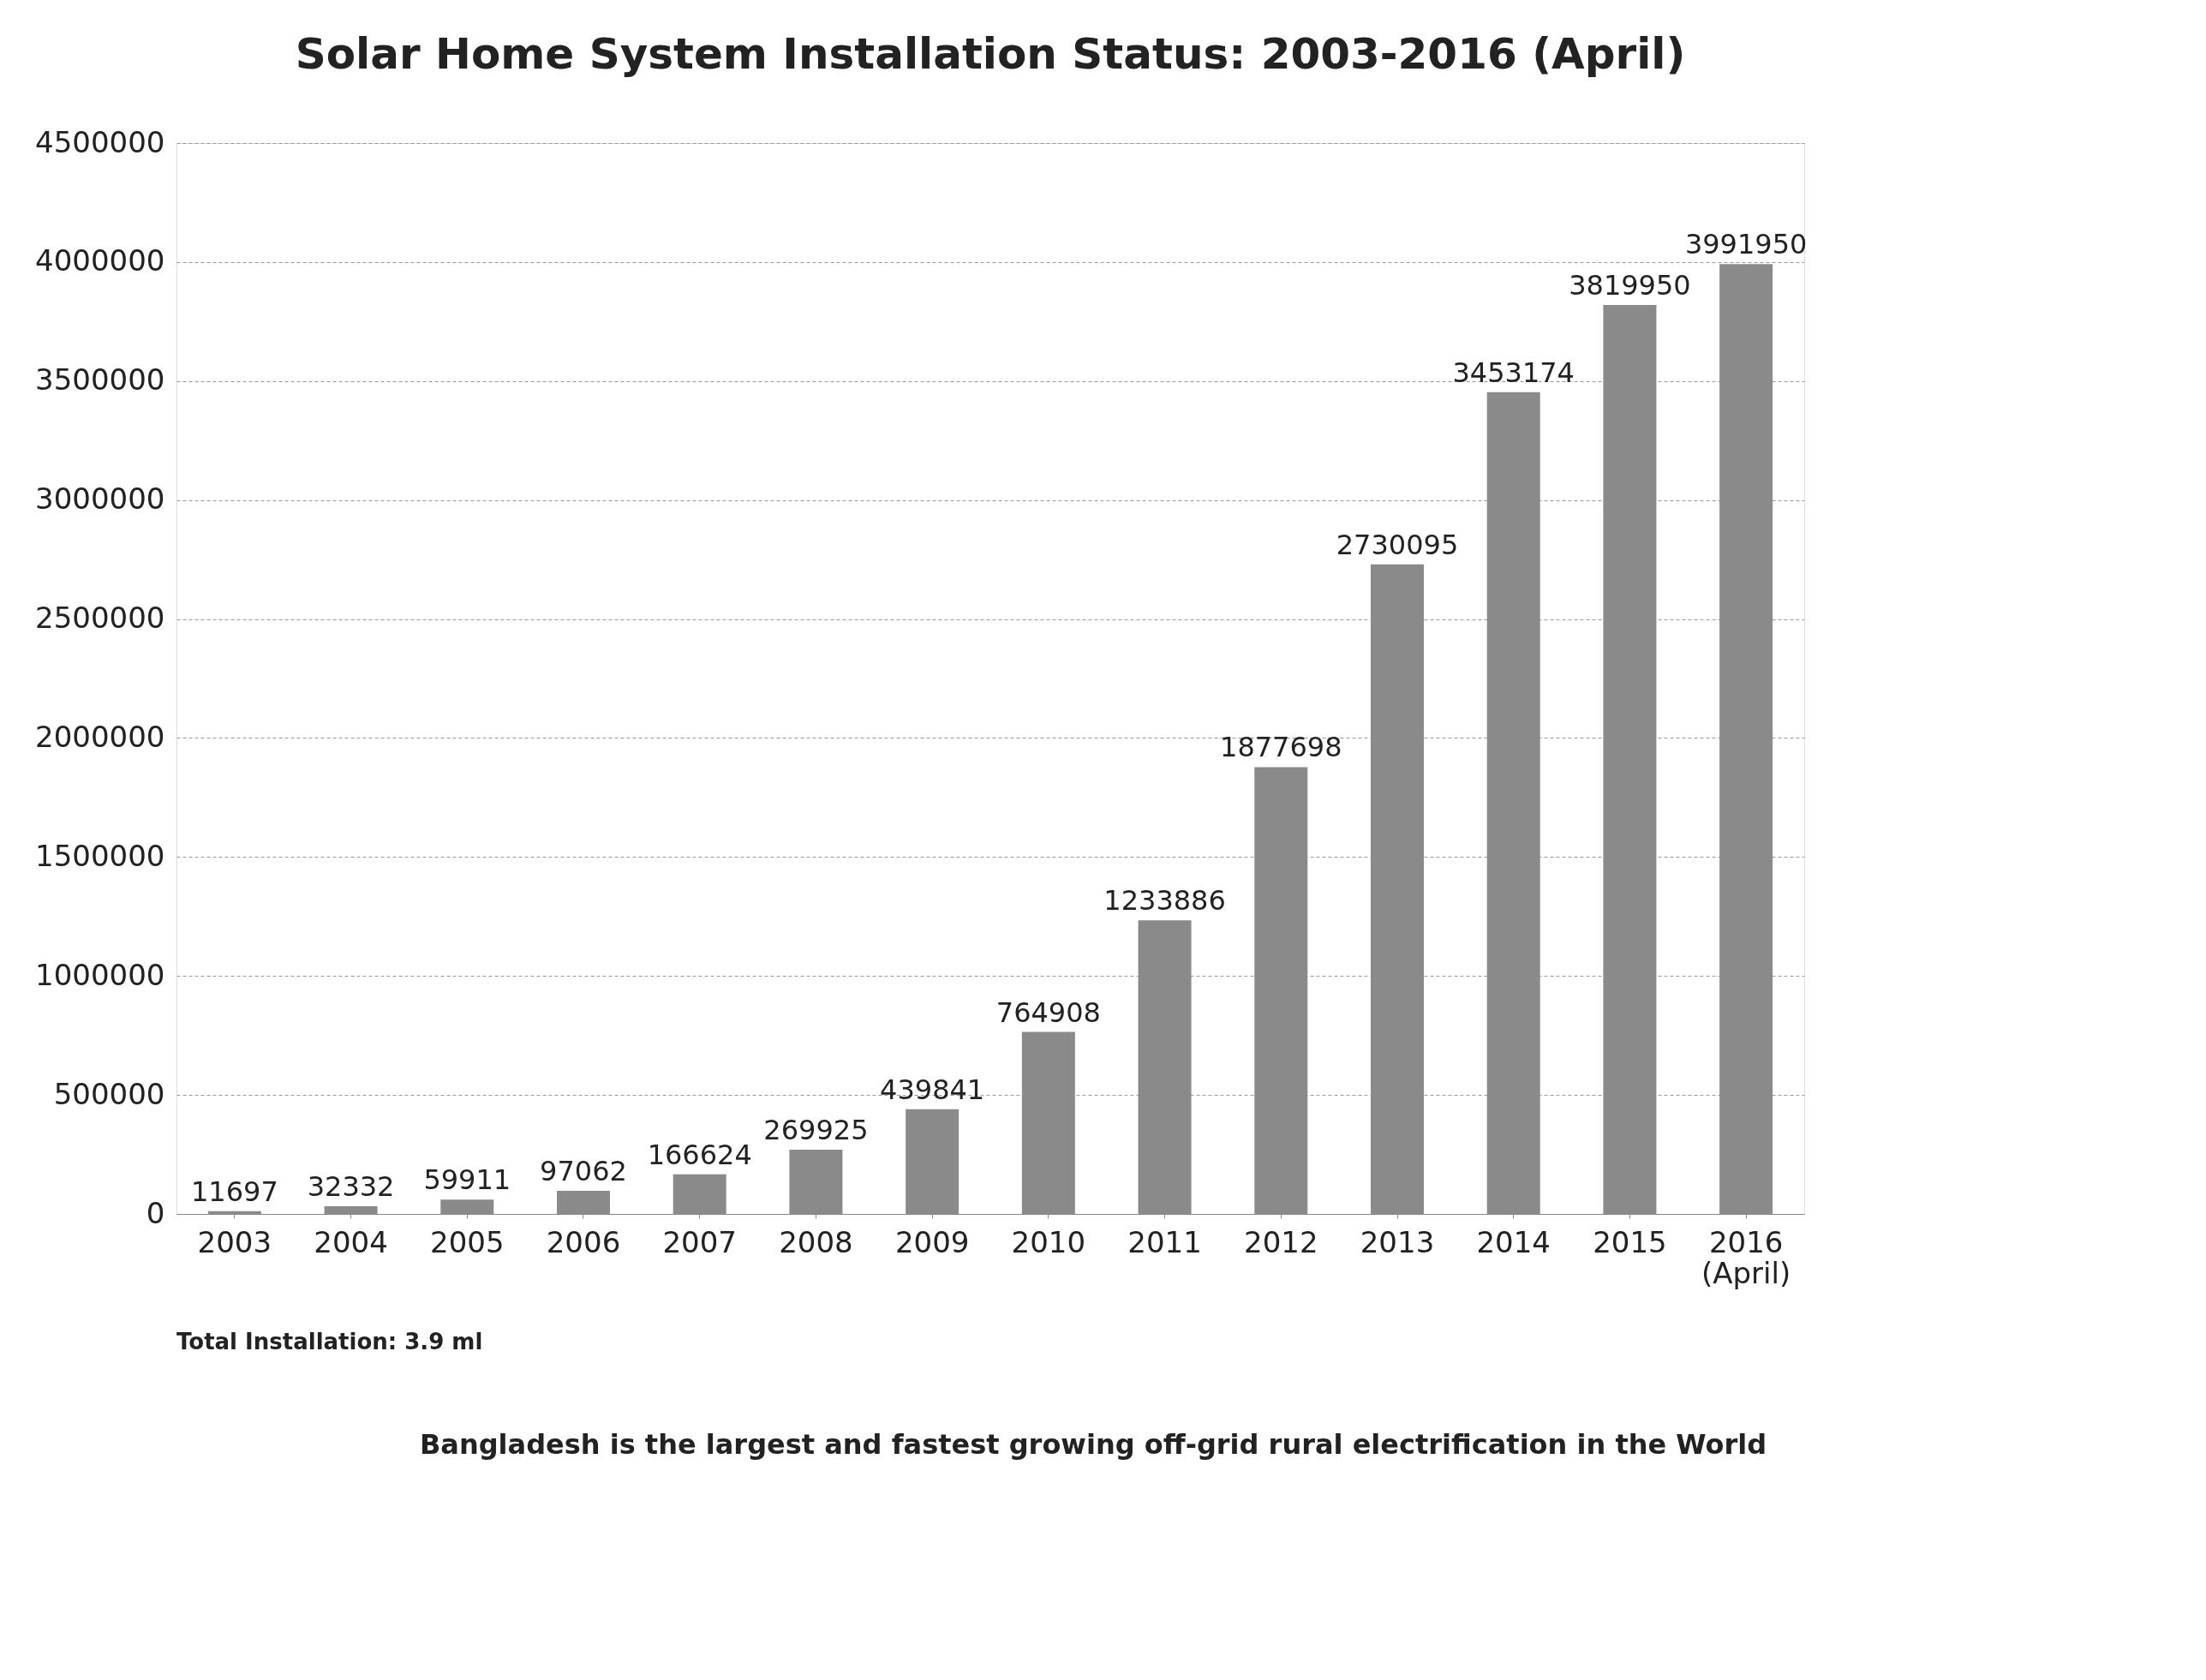 This screenshot has width=2206, height=1680. I want to click on y-tick-label: 0, so click(155, 1212).